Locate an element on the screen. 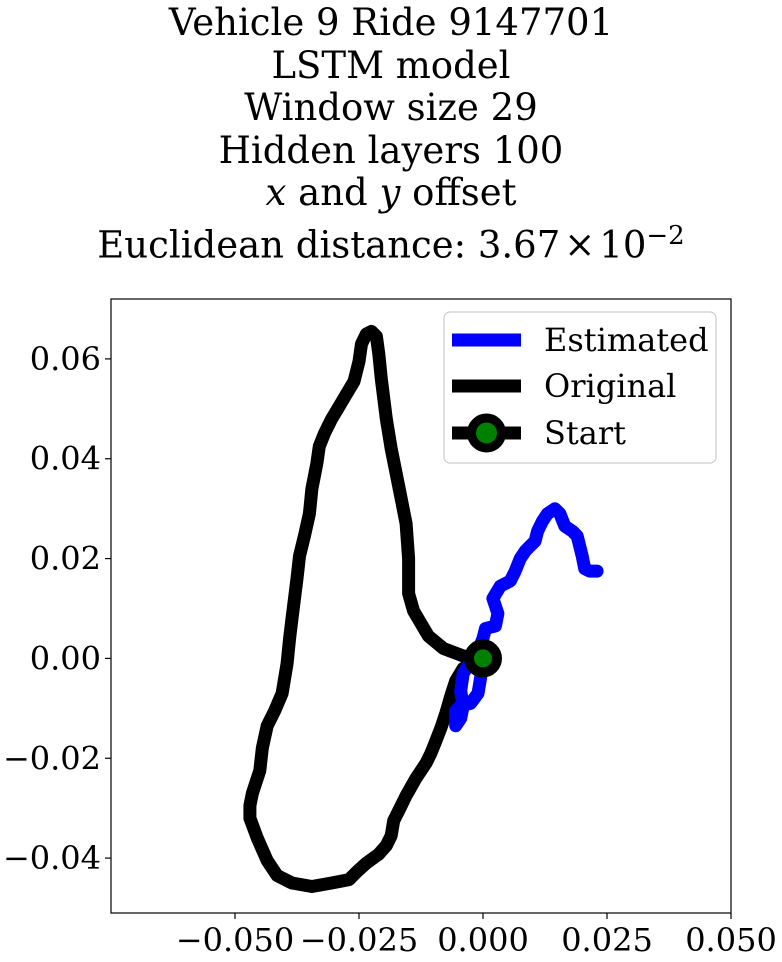  legend-start-label: Start is located at coordinates (585, 433).